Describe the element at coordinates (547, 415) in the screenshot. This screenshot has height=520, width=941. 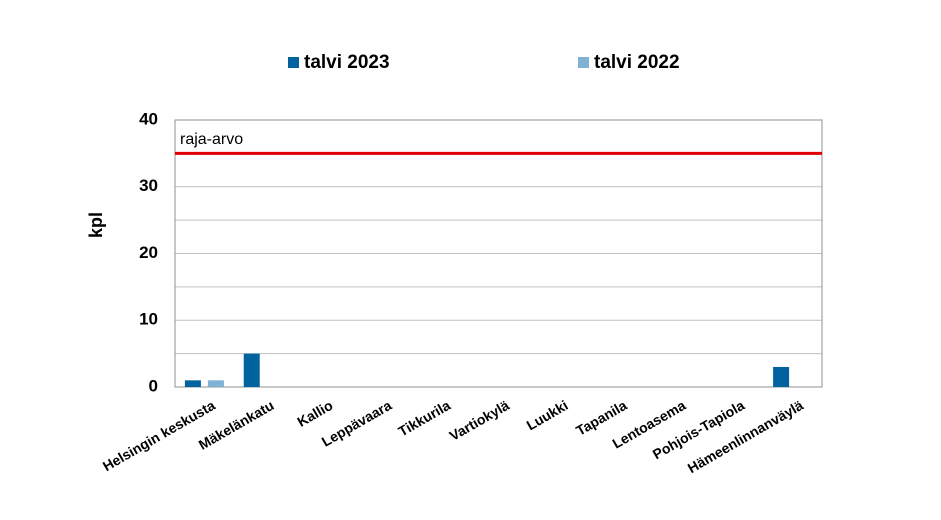
I see `x-tick-label: Luukki` at that location.